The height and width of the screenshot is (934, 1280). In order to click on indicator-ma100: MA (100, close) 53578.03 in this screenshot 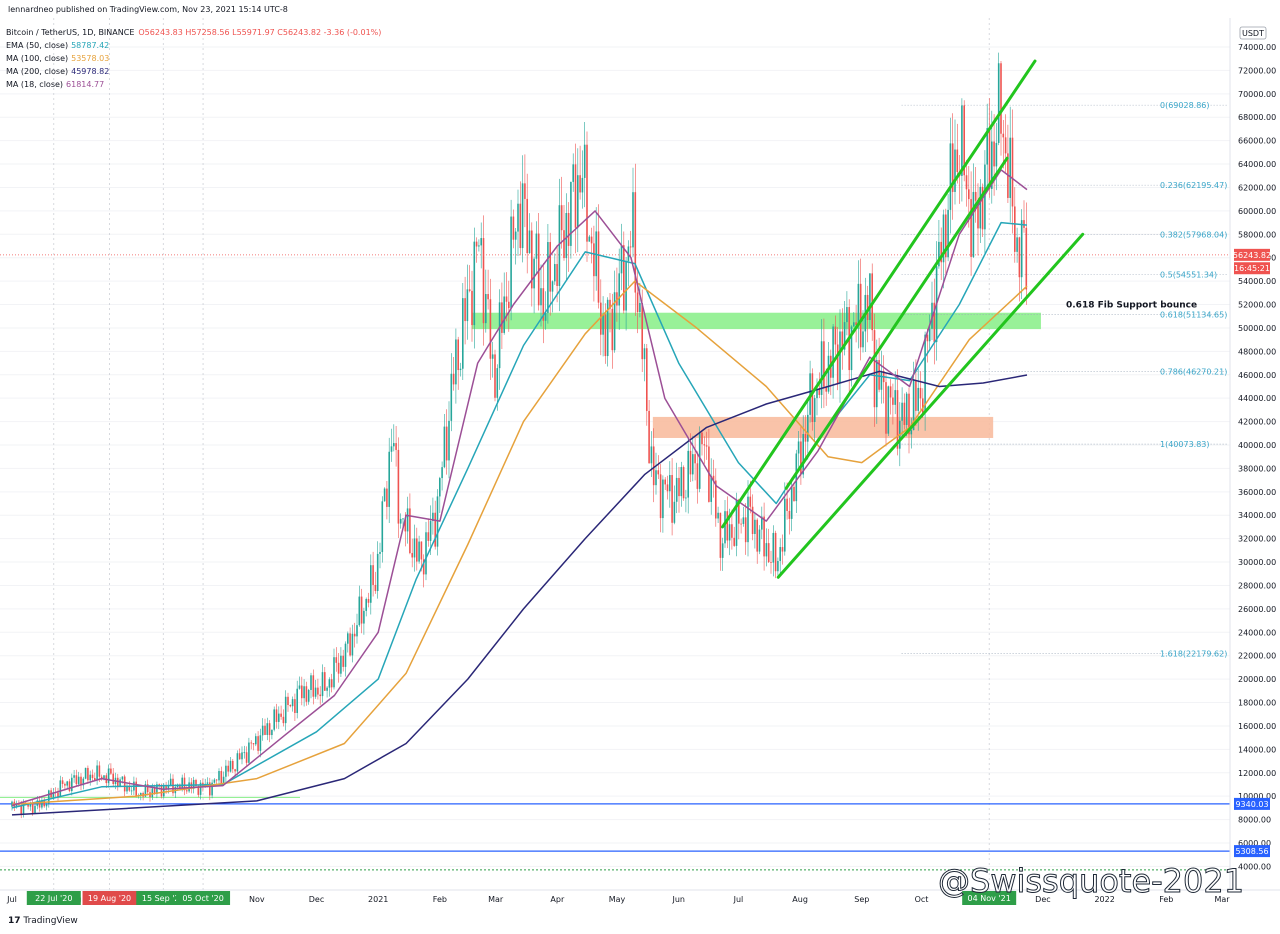, I will do `click(58, 58)`.